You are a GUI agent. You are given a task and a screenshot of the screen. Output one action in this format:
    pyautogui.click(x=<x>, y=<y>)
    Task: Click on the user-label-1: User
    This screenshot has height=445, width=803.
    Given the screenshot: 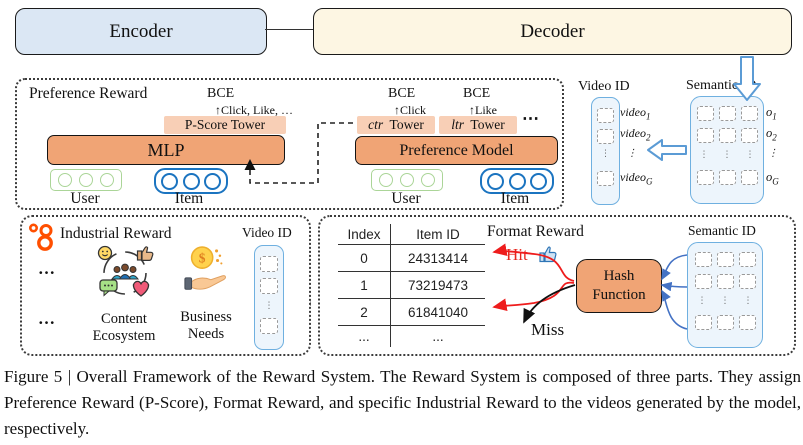 What is the action you would take?
    pyautogui.click(x=85, y=198)
    